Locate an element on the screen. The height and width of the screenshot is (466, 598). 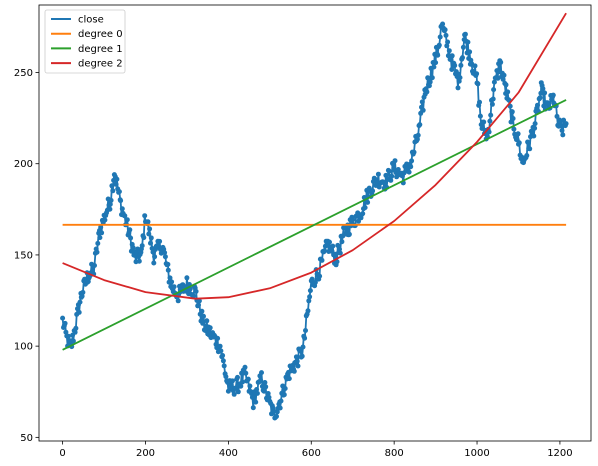
legend: close degree 0 degree 1 degree 2 is located at coordinates (85, 41).